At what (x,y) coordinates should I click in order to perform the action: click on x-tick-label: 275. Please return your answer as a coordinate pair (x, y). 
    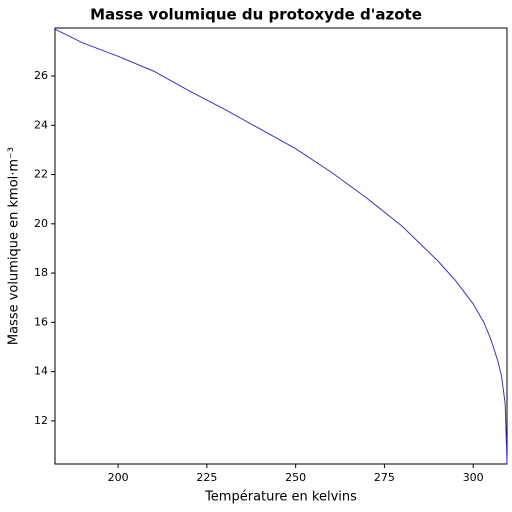
    Looking at the image, I should click on (384, 477).